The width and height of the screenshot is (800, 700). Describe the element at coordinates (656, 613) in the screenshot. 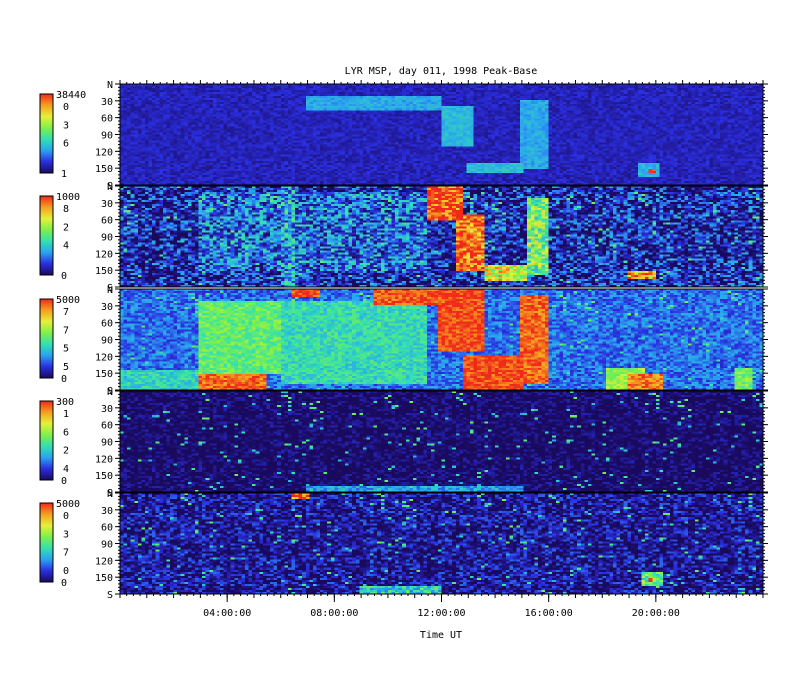

I see `x-tick-label: 20:00:00` at that location.